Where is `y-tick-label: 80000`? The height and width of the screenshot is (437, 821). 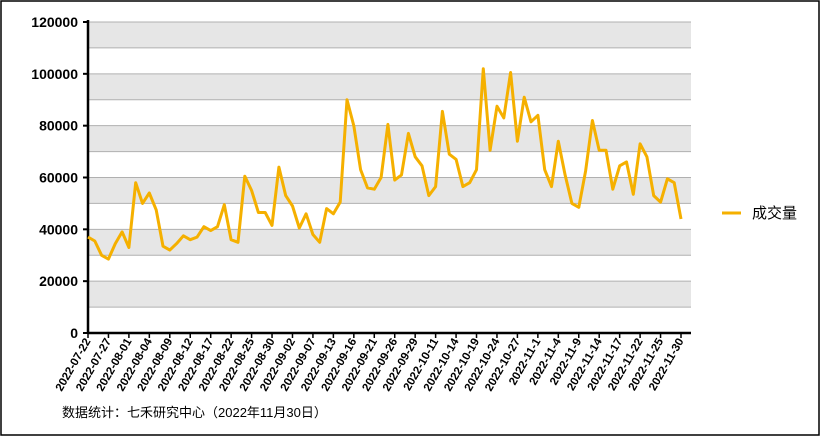 y-tick-label: 80000 is located at coordinates (58, 126).